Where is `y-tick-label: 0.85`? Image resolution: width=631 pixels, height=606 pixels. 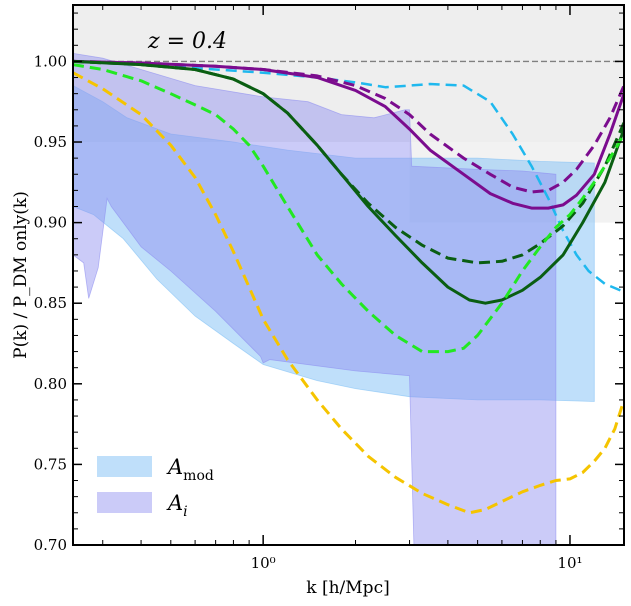 y-tick-label: 0.85 is located at coordinates (50, 303).